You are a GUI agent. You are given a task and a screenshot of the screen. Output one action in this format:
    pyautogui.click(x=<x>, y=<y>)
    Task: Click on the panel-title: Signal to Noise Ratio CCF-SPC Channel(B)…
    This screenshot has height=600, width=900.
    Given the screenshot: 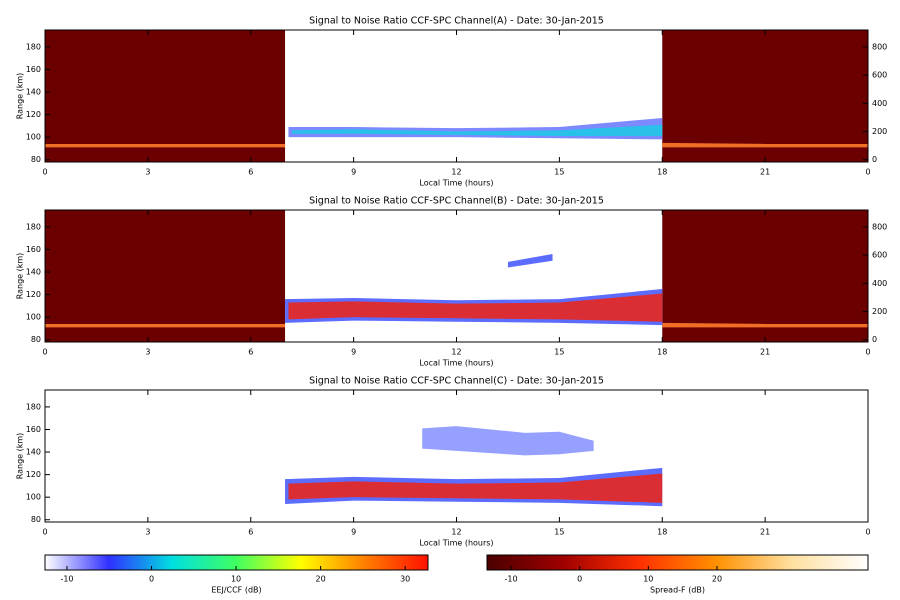 What is the action you would take?
    pyautogui.click(x=456, y=201)
    